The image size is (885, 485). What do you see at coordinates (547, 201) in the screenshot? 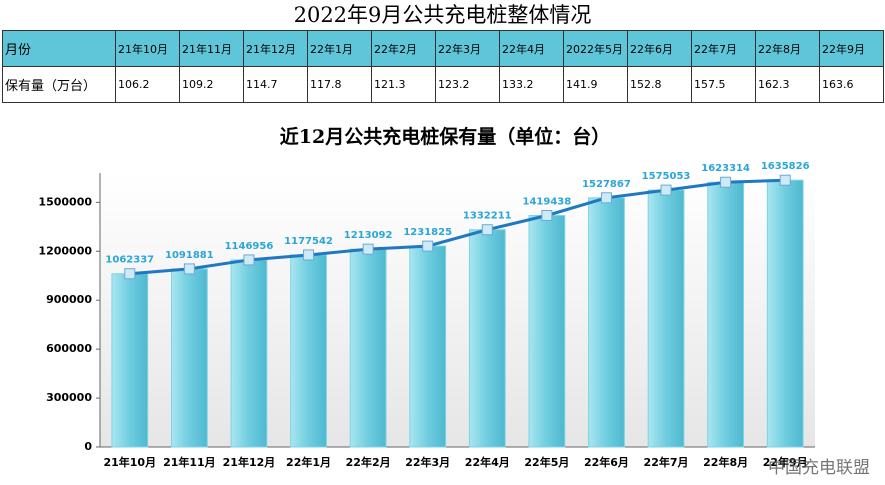
I see `data-label: 1419438` at bounding box center [547, 201].